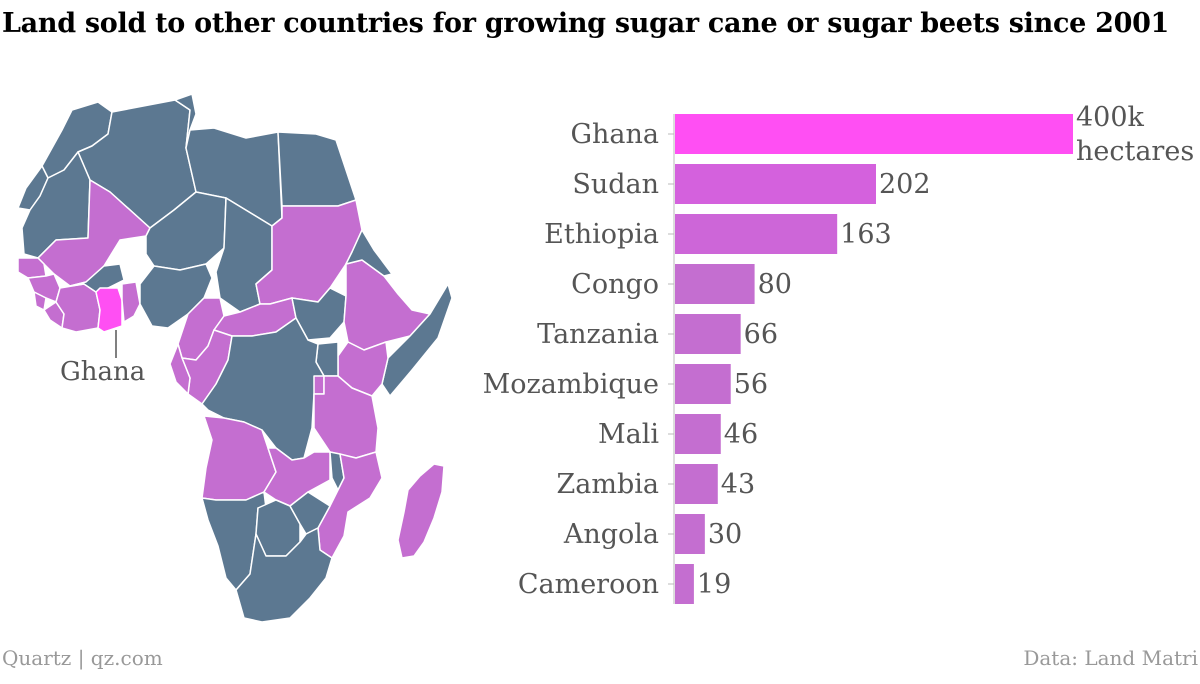 The width and height of the screenshot is (1200, 684). What do you see at coordinates (874, 134) in the screenshot?
I see `bar-ghana` at bounding box center [874, 134].